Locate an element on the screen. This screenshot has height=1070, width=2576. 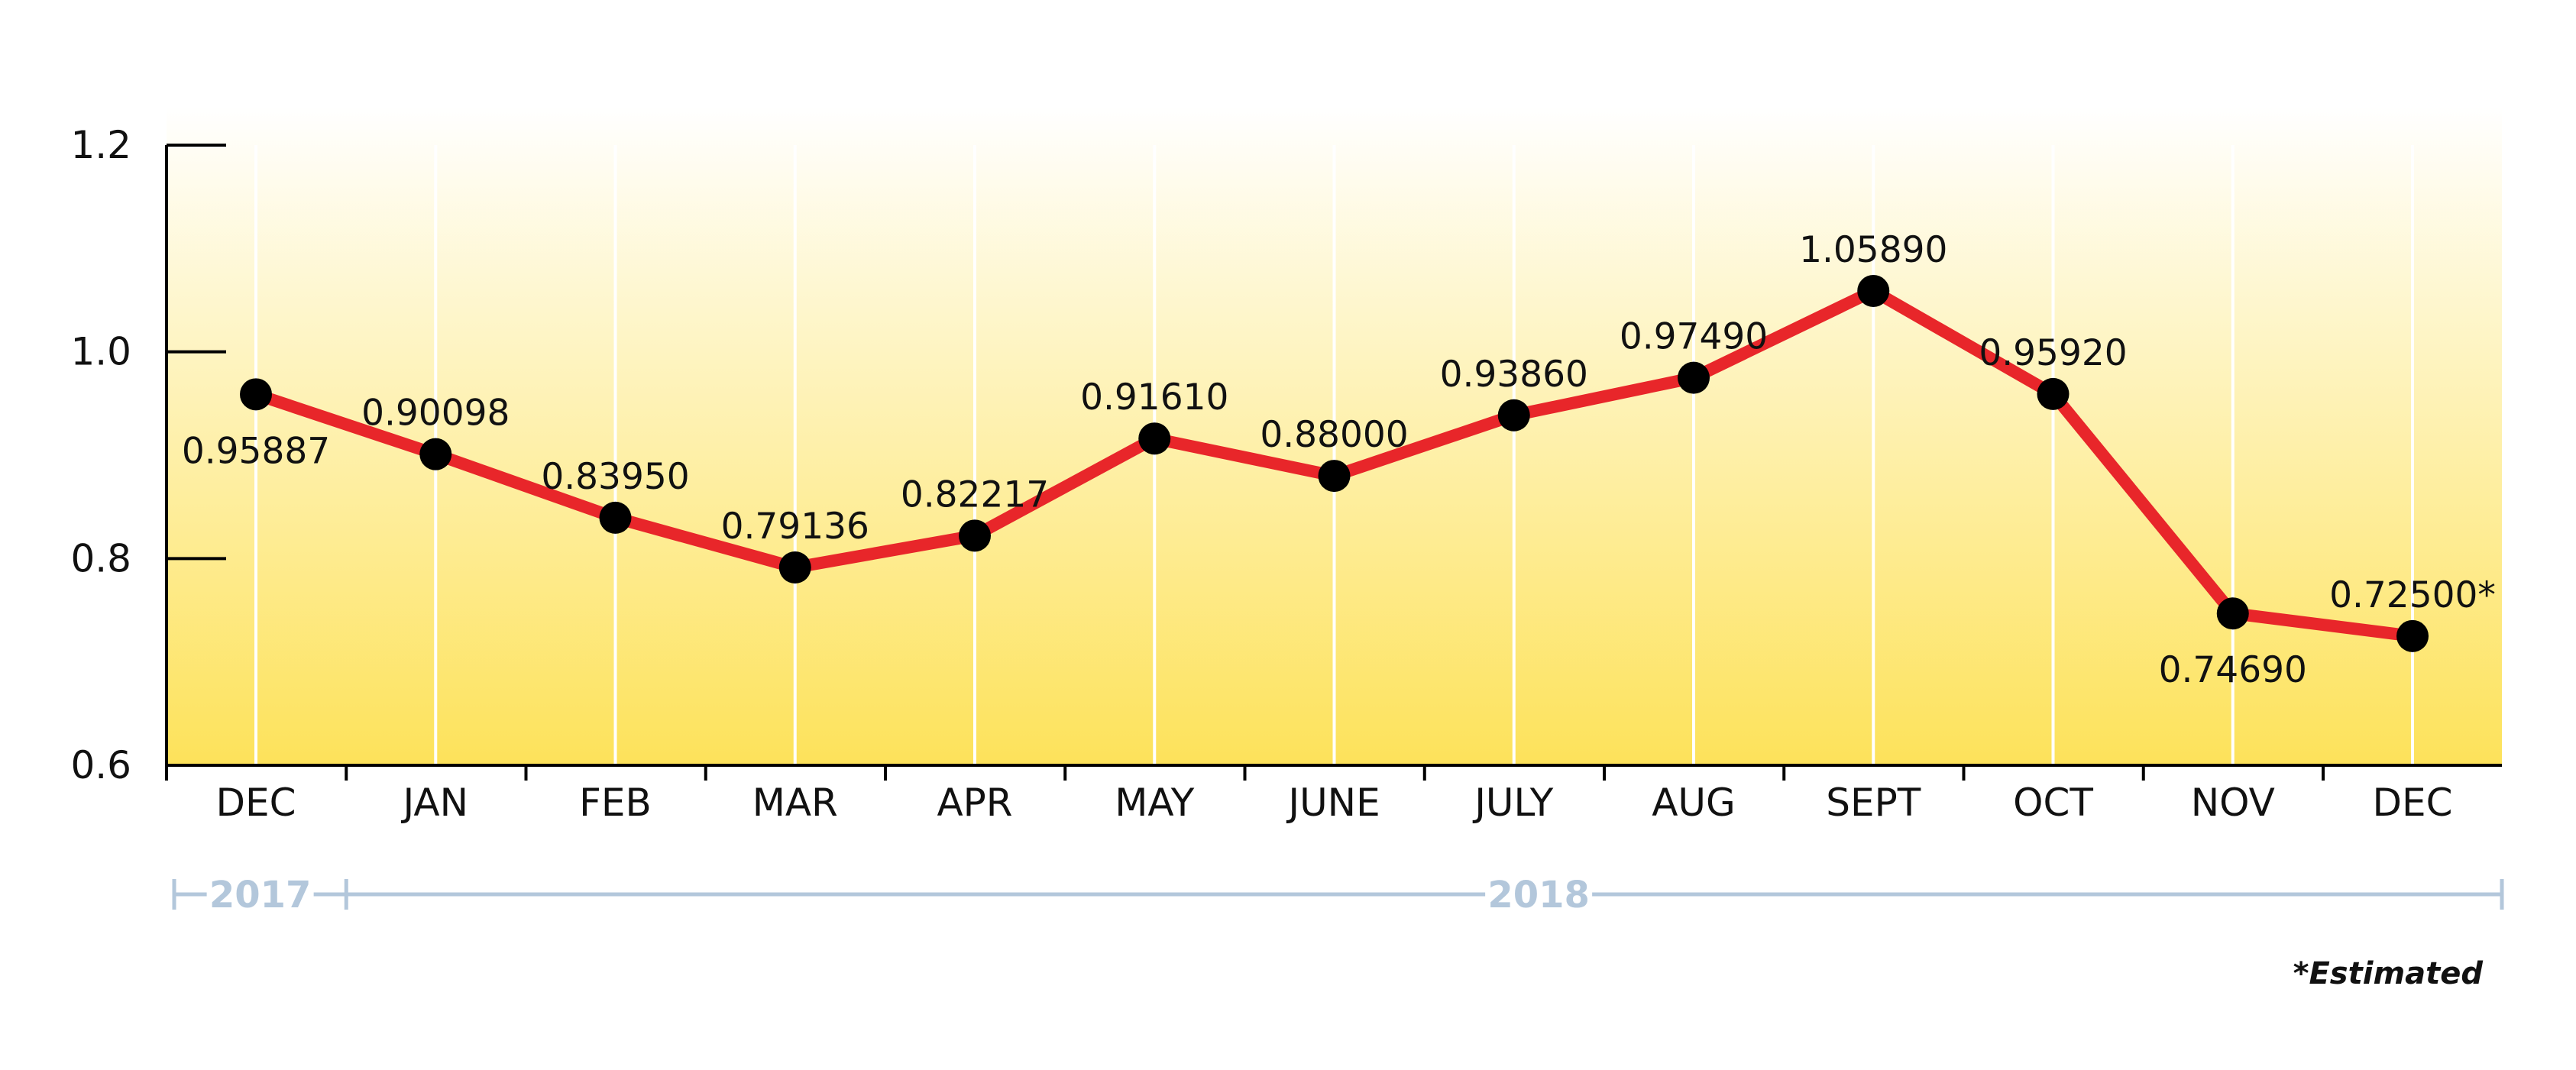
x-tick-label: JULY is located at coordinates (1513, 803).